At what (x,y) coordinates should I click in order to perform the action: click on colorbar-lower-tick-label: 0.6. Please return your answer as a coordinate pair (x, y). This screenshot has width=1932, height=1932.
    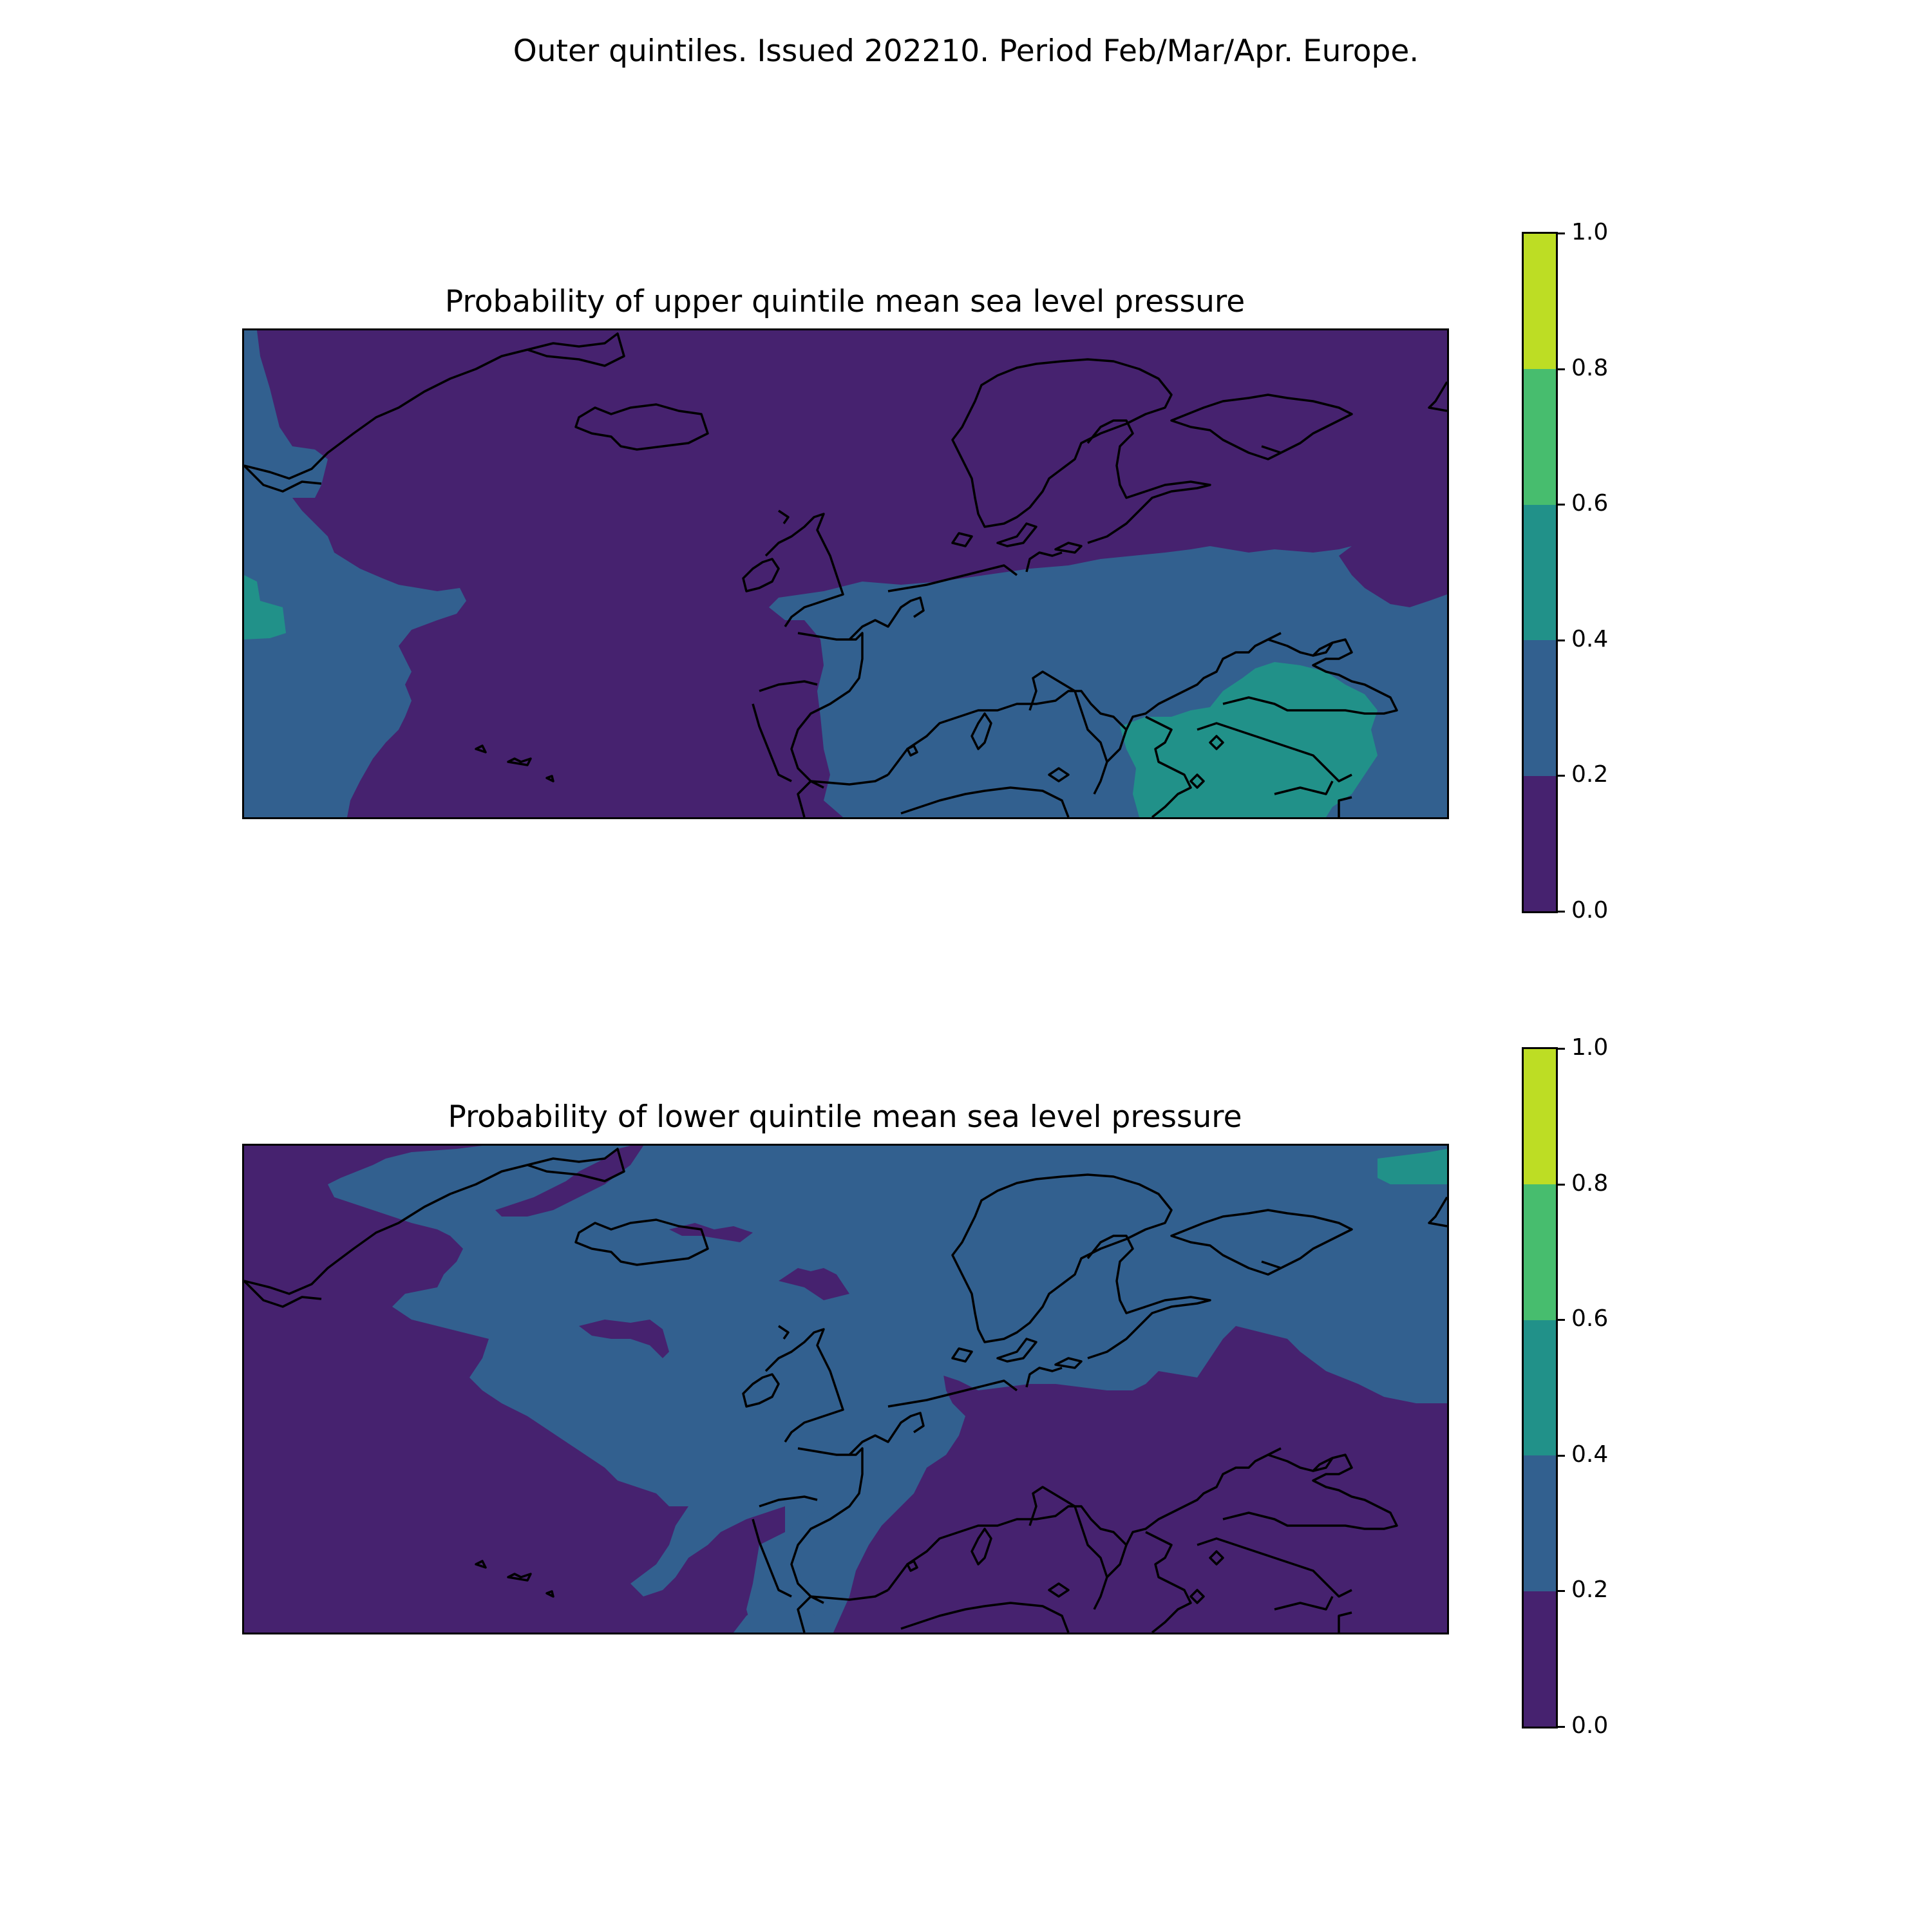
    Looking at the image, I should click on (1590, 1319).